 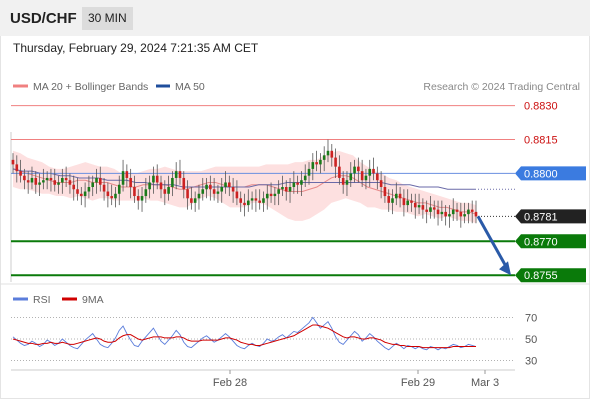 What do you see at coordinates (541, 242) in the screenshot?
I see `support-label: 0.8770` at bounding box center [541, 242].